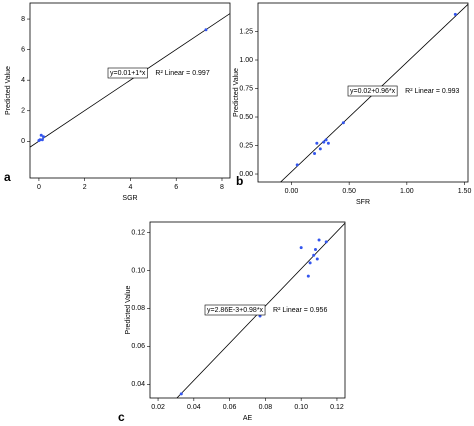  I want to click on y-tick-label: 0.00, so click(246, 174).